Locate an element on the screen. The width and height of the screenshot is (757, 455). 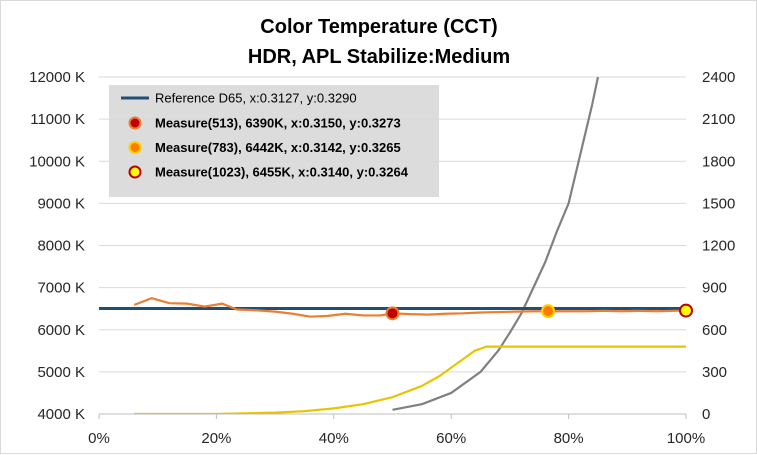
y-right-tick-label: 2400 is located at coordinates (718, 77).